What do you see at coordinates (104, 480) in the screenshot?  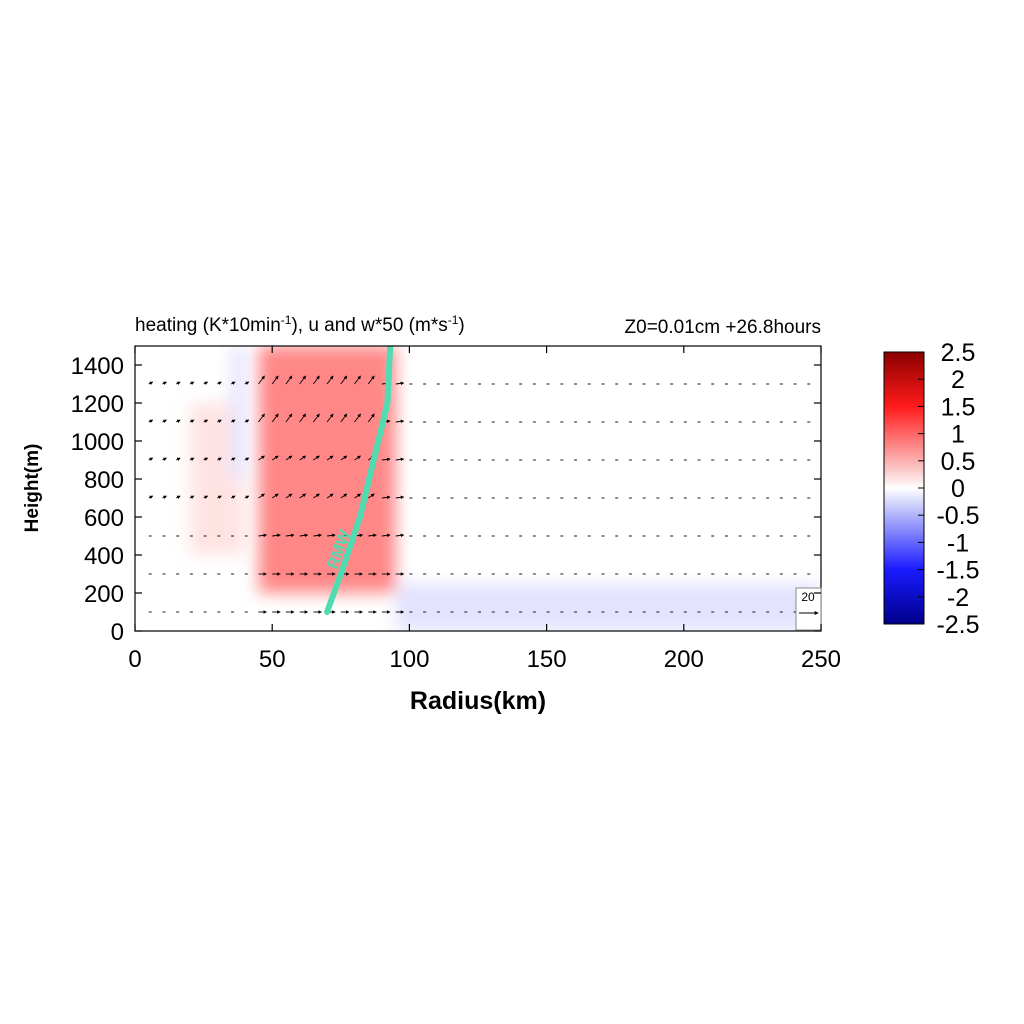 I see `y-tick-label: 800` at bounding box center [104, 480].